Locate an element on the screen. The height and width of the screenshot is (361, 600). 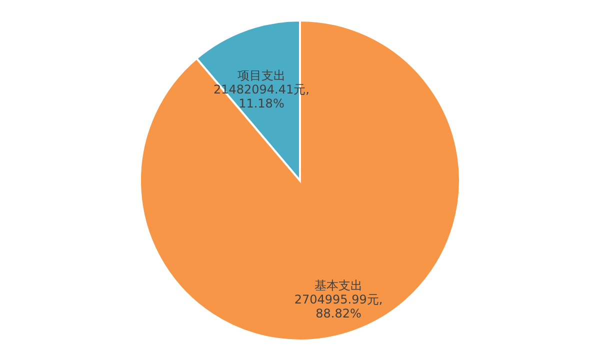
slice-label: 项目支出 is located at coordinates (261, 75).